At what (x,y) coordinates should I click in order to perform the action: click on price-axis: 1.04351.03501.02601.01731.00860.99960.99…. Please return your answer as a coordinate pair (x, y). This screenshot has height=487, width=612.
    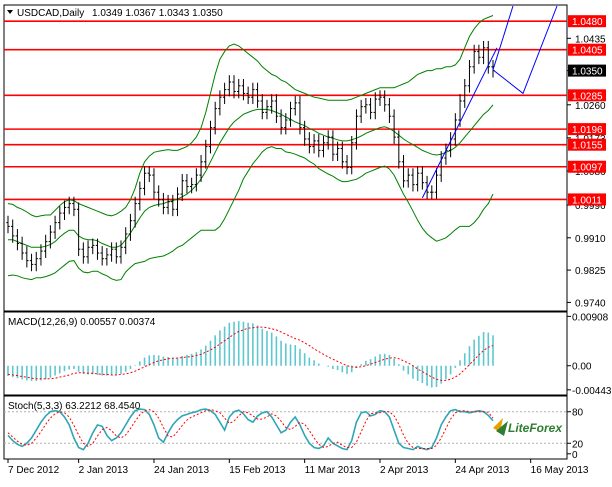
    Looking at the image, I should click on (586, 162).